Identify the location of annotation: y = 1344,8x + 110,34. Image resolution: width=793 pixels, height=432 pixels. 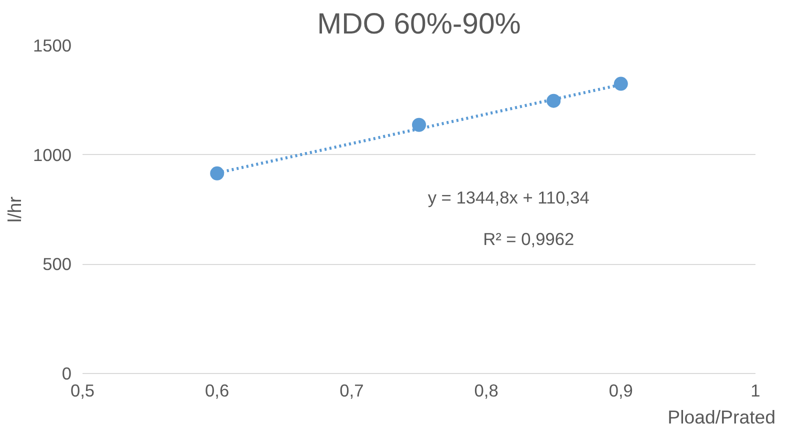
(509, 197).